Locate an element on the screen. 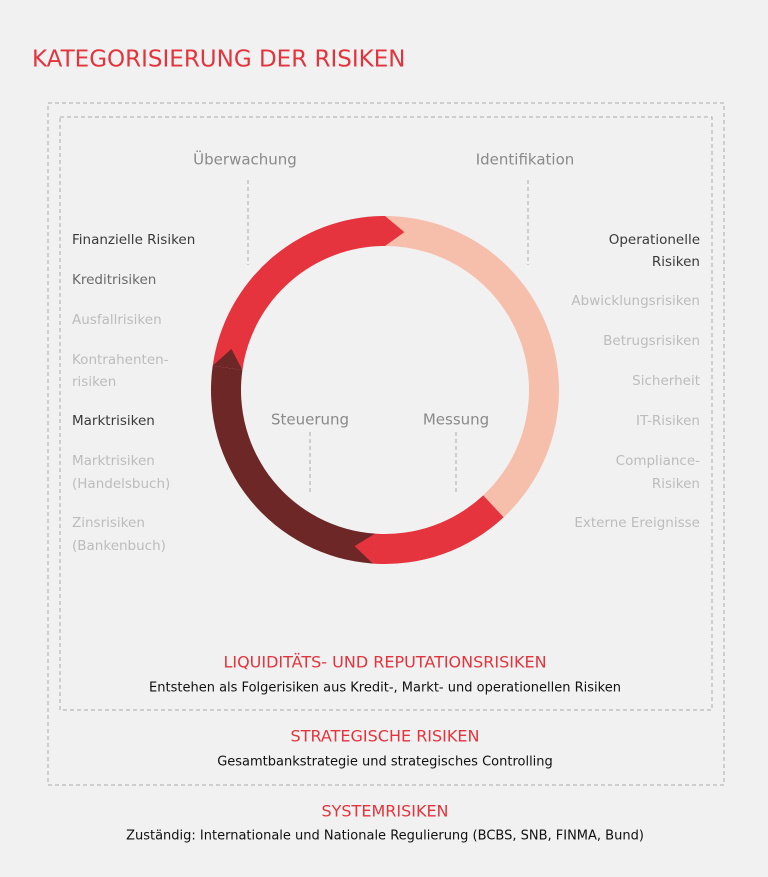 The image size is (768, 877). list-item: Abwicklungsrisiken is located at coordinates (635, 301).